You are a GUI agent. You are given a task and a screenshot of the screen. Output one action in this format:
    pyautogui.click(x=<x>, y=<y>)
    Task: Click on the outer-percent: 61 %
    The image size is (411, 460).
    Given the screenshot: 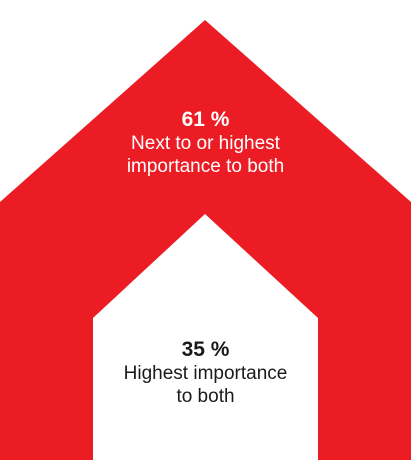 What is the action you would take?
    pyautogui.click(x=205, y=119)
    